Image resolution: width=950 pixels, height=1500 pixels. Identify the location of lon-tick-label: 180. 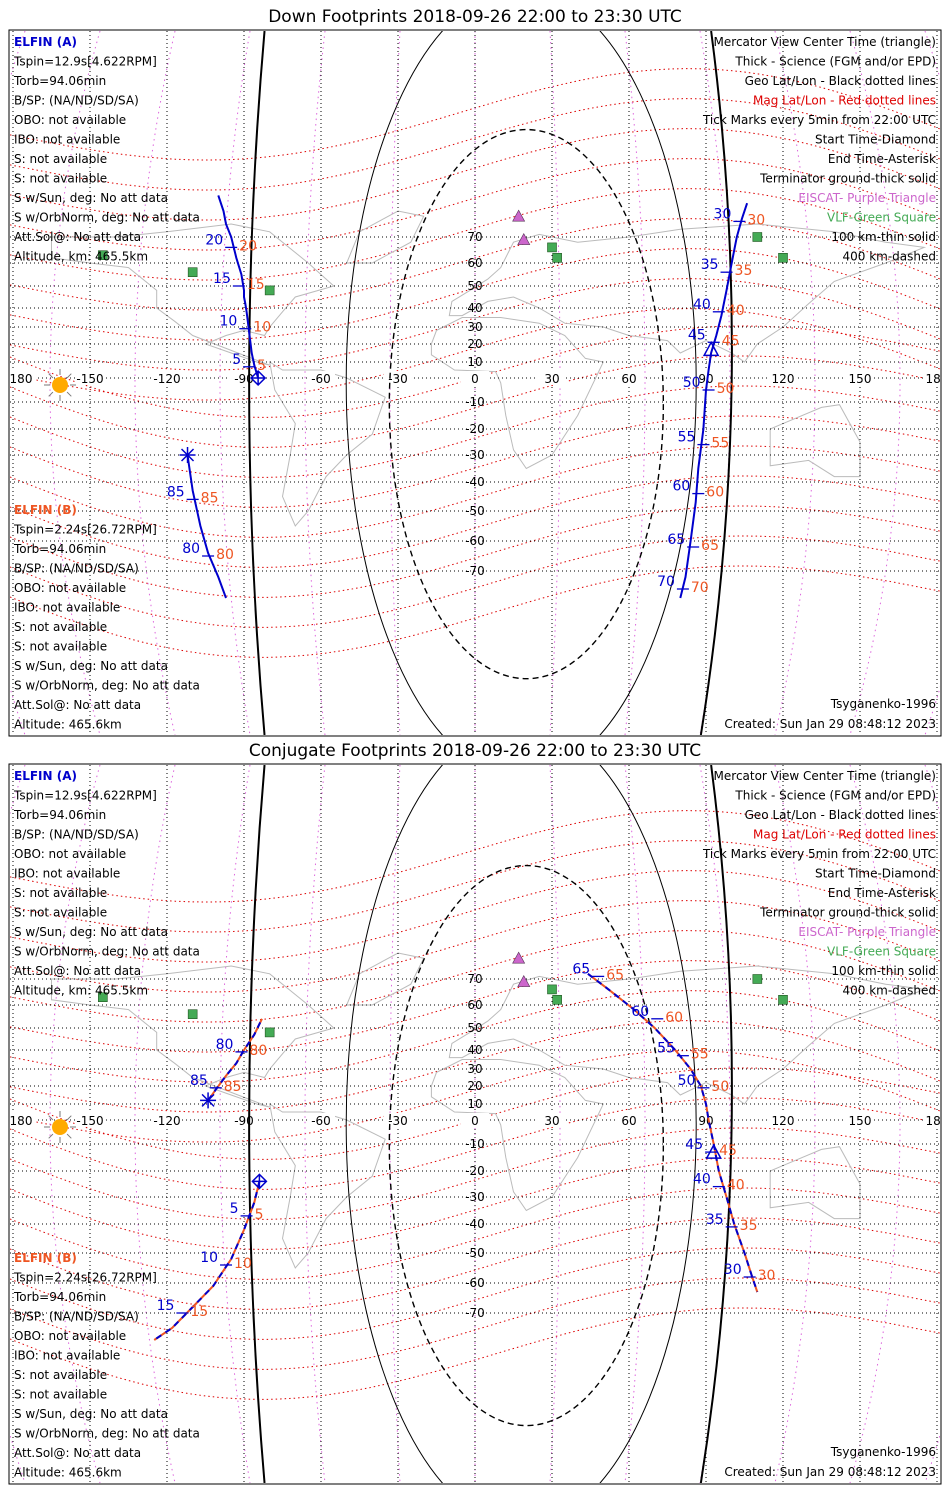
(21, 1121).